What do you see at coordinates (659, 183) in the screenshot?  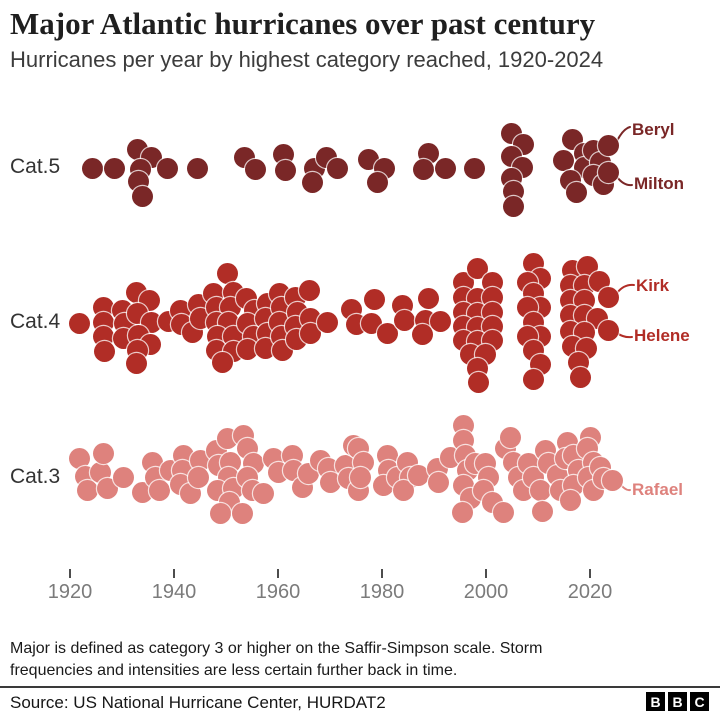 I see `annotation-label-milton: Milton` at bounding box center [659, 183].